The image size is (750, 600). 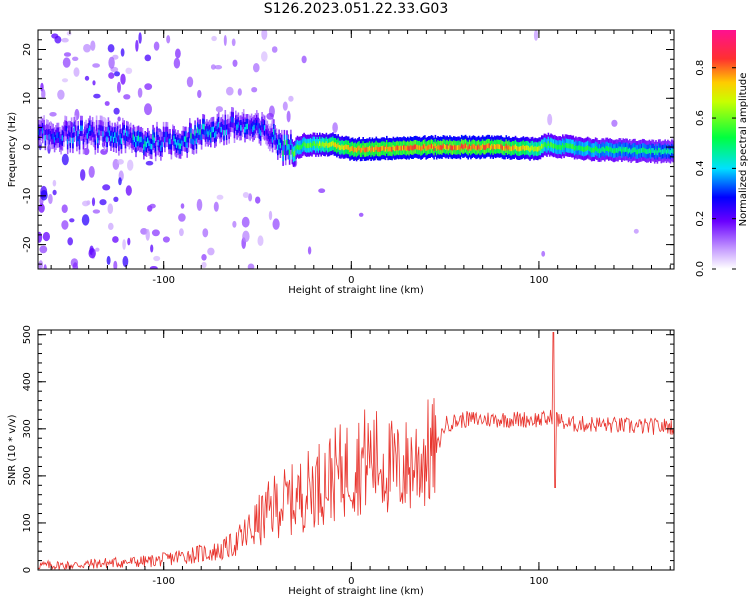 What do you see at coordinates (351, 280) in the screenshot?
I see `spectrogram-x-tick-label: 0` at bounding box center [351, 280].